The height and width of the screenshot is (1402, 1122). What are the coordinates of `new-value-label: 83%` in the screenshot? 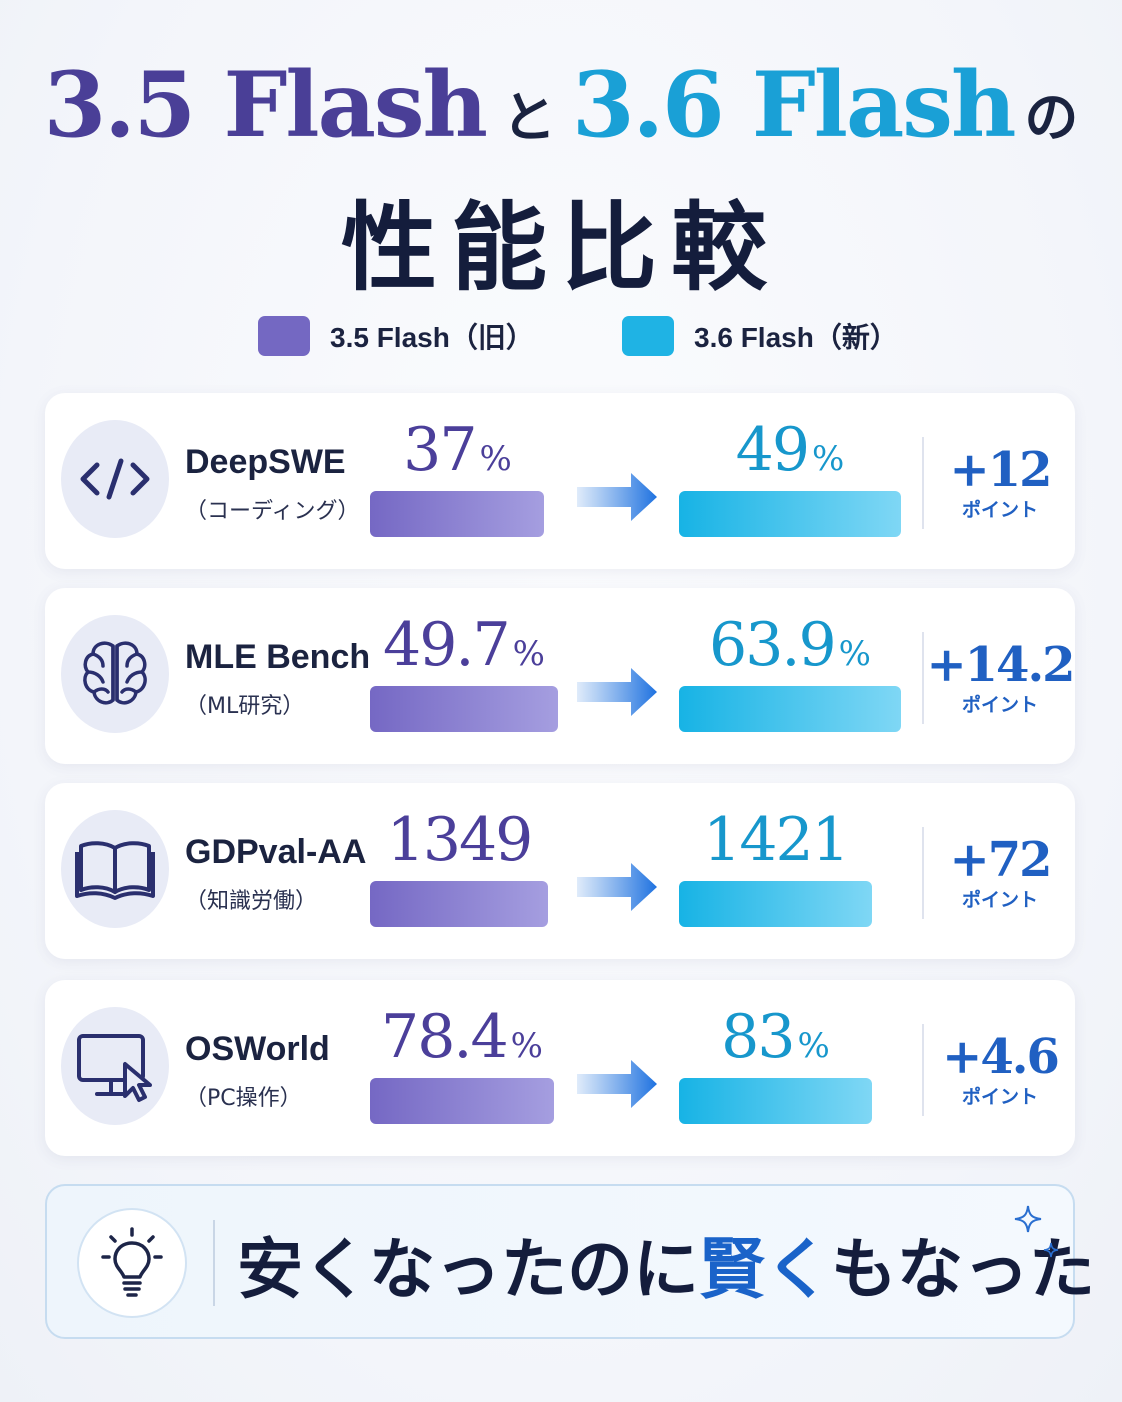 It's located at (775, 1040).